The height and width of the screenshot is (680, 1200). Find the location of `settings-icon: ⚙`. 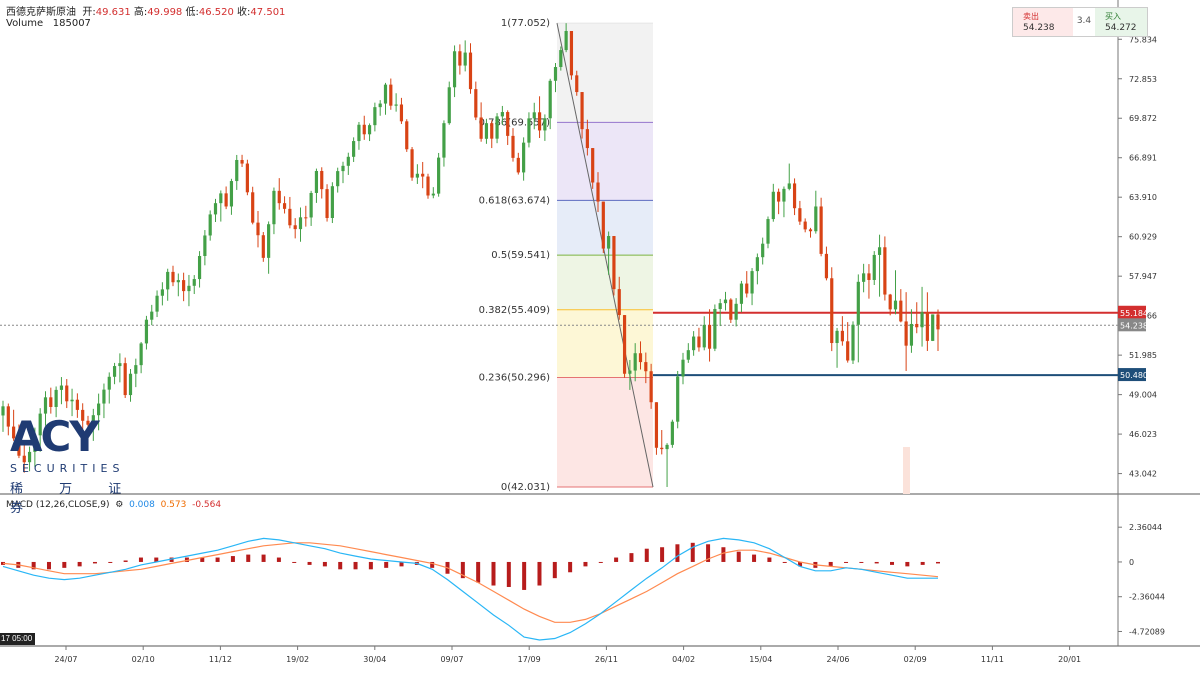

settings-icon: ⚙ is located at coordinates (119, 505).